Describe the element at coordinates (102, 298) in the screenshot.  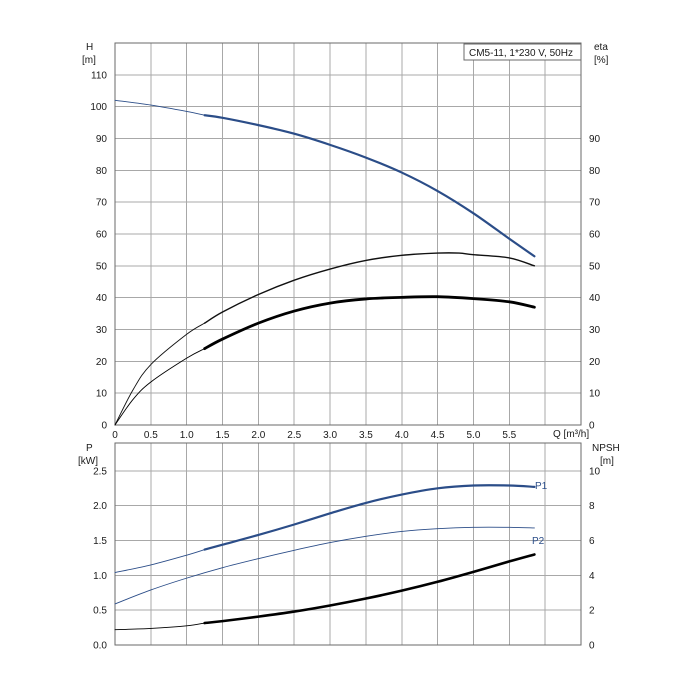
I see `y-tick-label: 40` at that location.